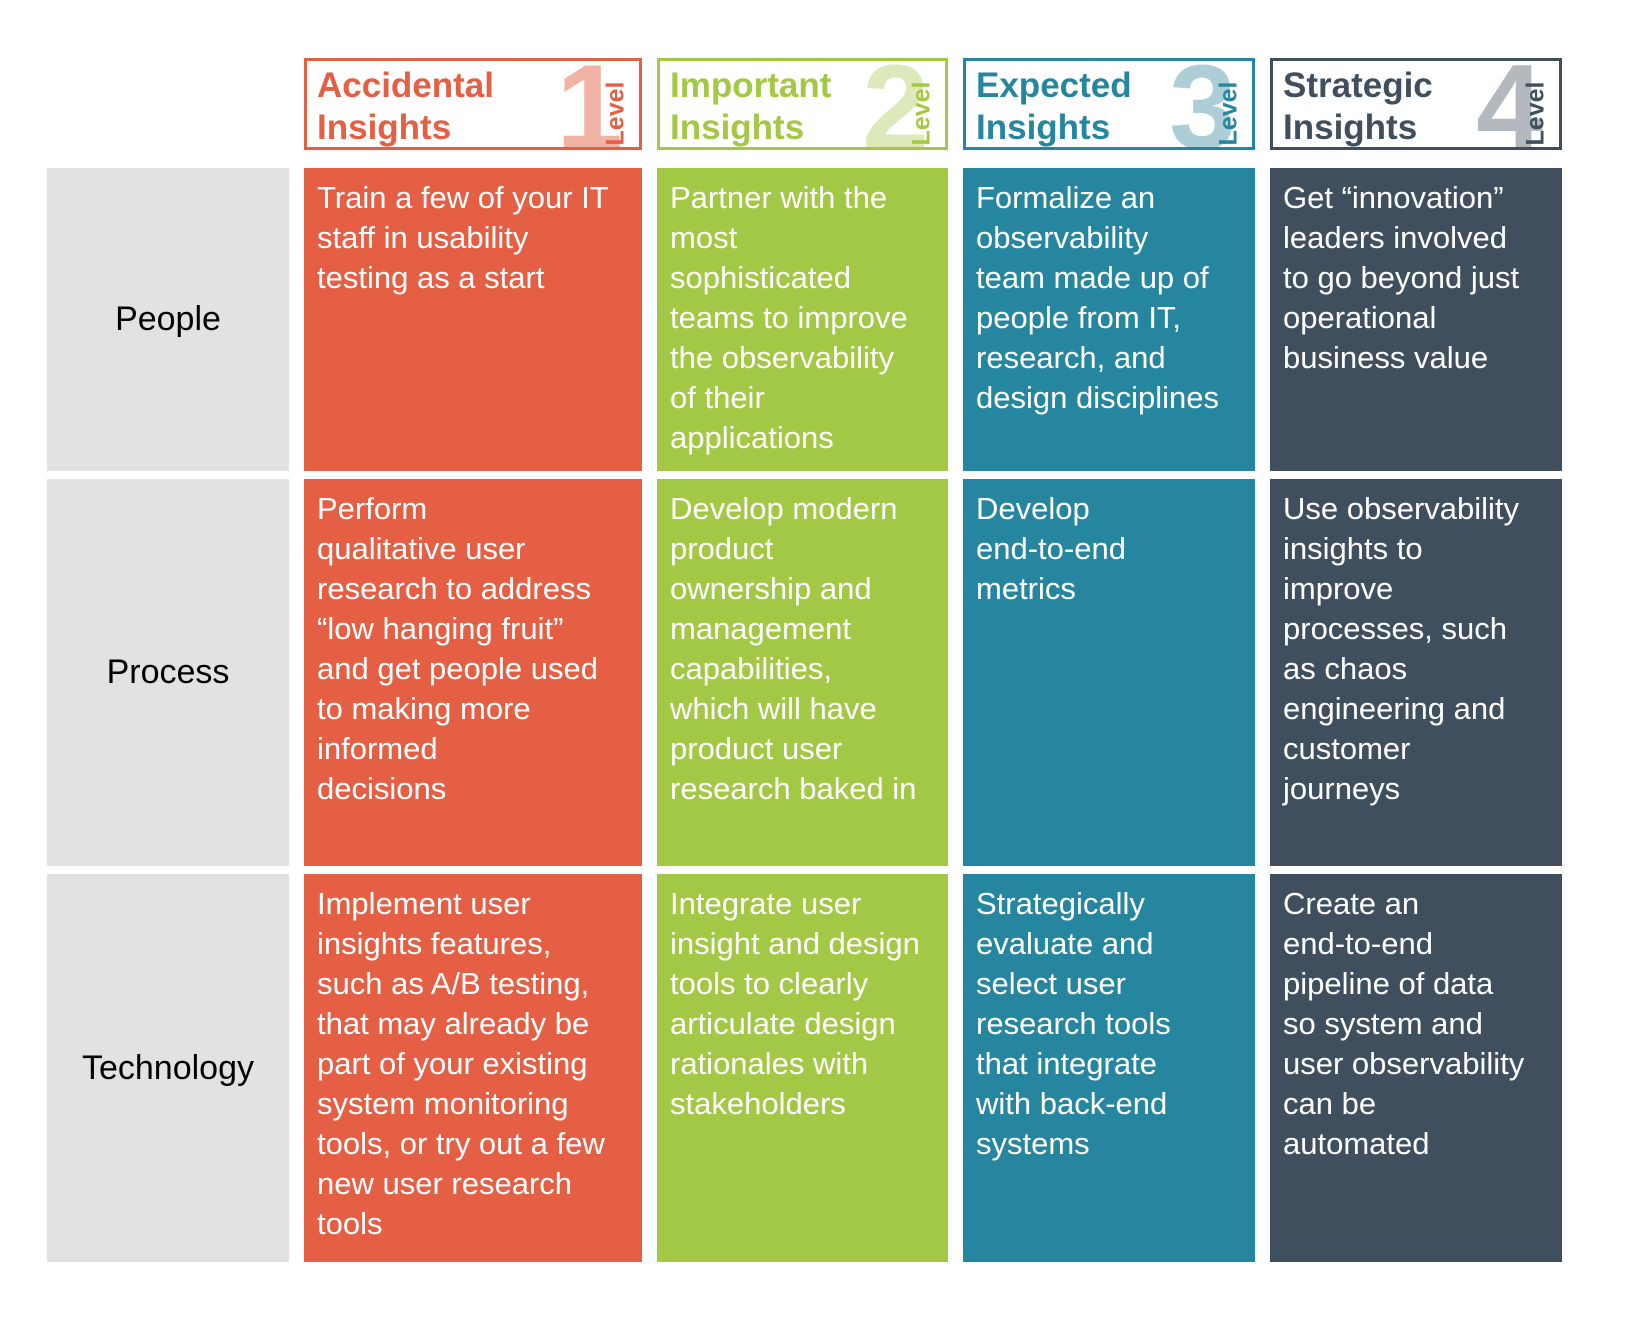 This screenshot has width=1640, height=1328. What do you see at coordinates (1358, 106) in the screenshot?
I see `level-4-title: Strategic Insights` at bounding box center [1358, 106].